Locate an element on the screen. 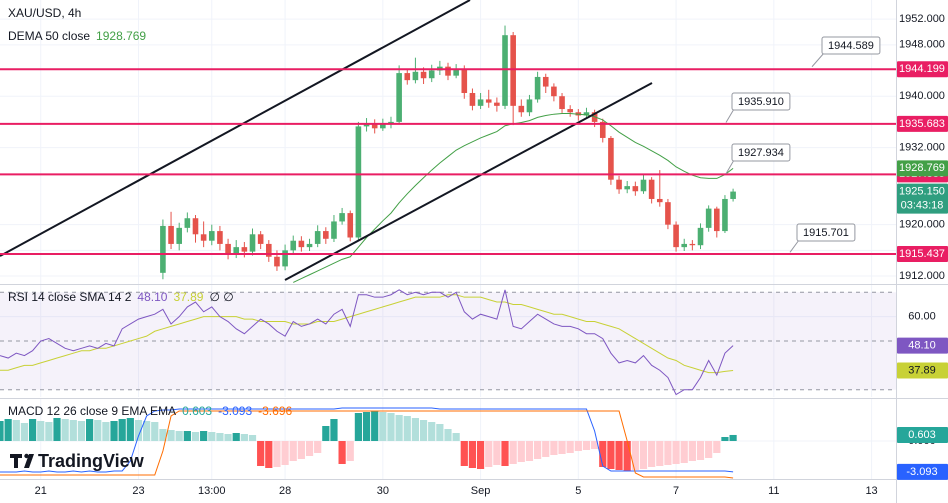 This screenshot has height=503, width=948. price-badge-label: 48.10 is located at coordinates (922, 346).